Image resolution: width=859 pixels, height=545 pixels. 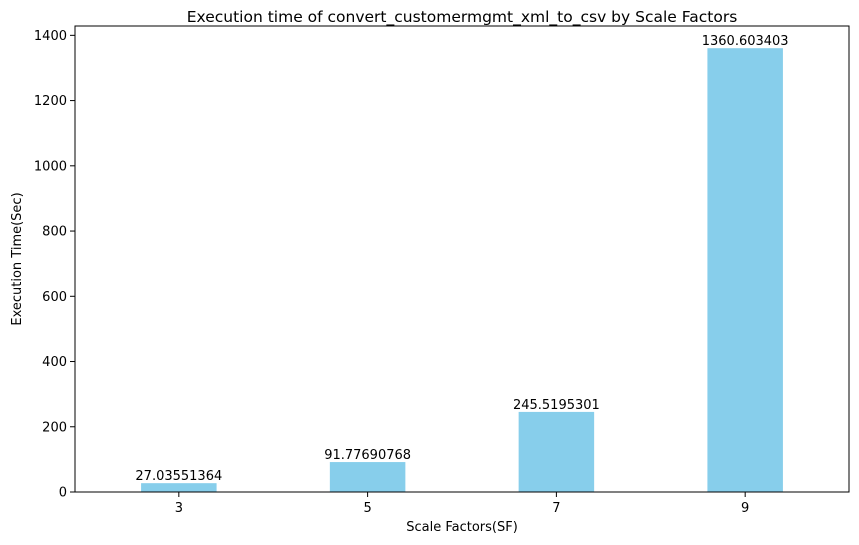 I want to click on y-axis: 0 200 400 600 800 1000 1200 1400, so click(x=54, y=265).